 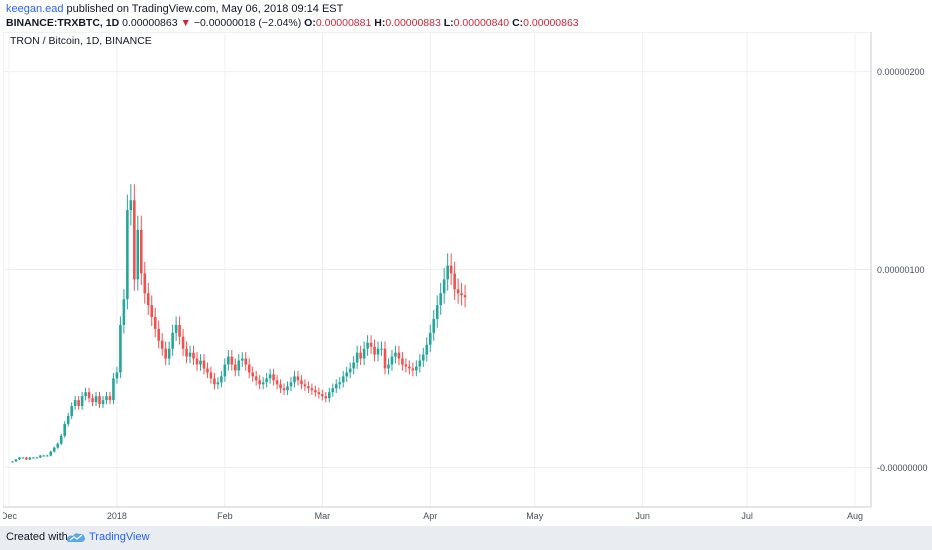 I want to click on created-with-text: Created with, so click(x=37, y=537).